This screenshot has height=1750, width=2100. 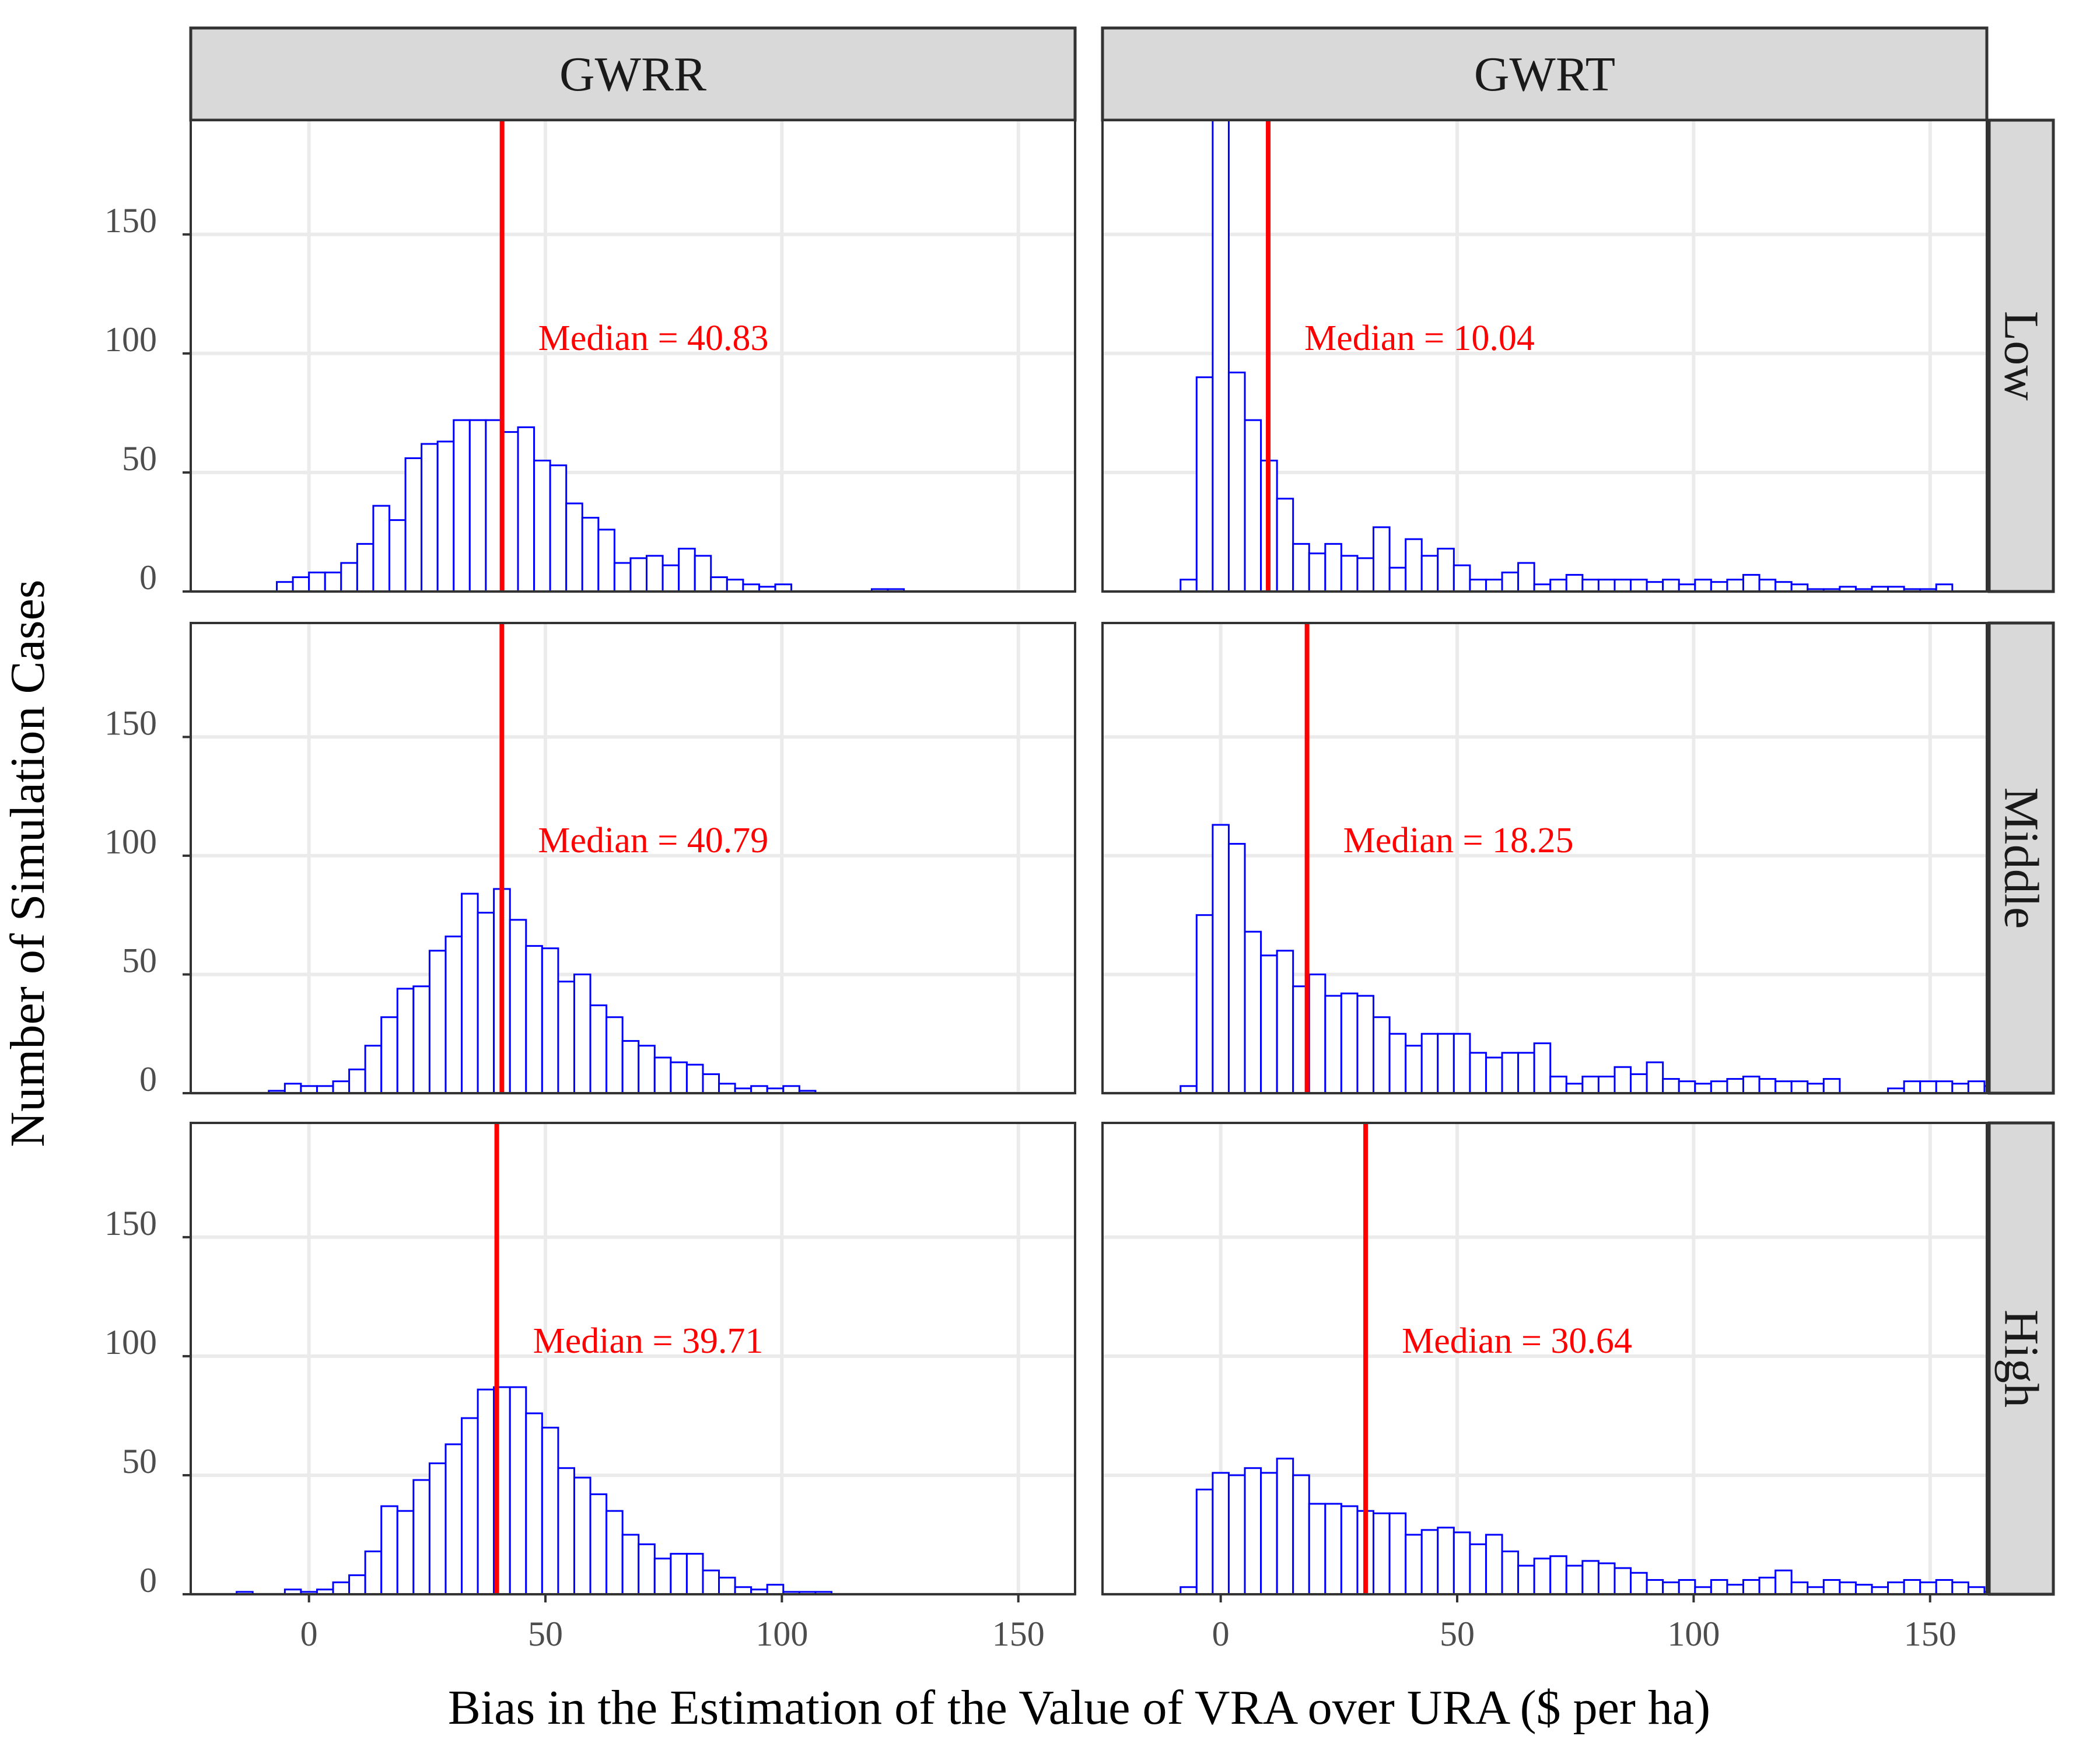 What do you see at coordinates (1019, 1634) in the screenshot?
I see `x-tick-label: 150` at bounding box center [1019, 1634].